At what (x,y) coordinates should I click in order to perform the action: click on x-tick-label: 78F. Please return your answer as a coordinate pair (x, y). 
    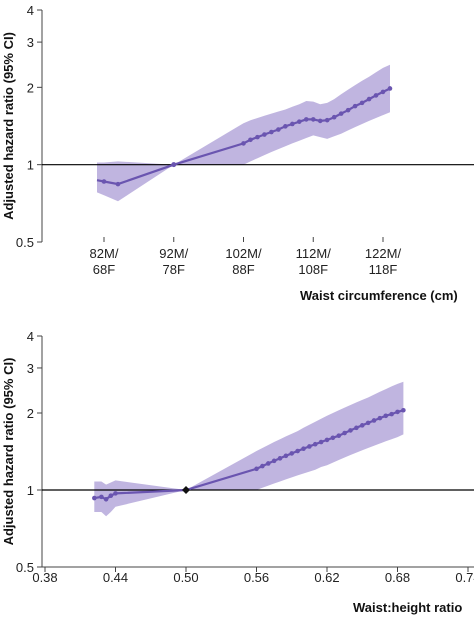
    Looking at the image, I should click on (174, 269).